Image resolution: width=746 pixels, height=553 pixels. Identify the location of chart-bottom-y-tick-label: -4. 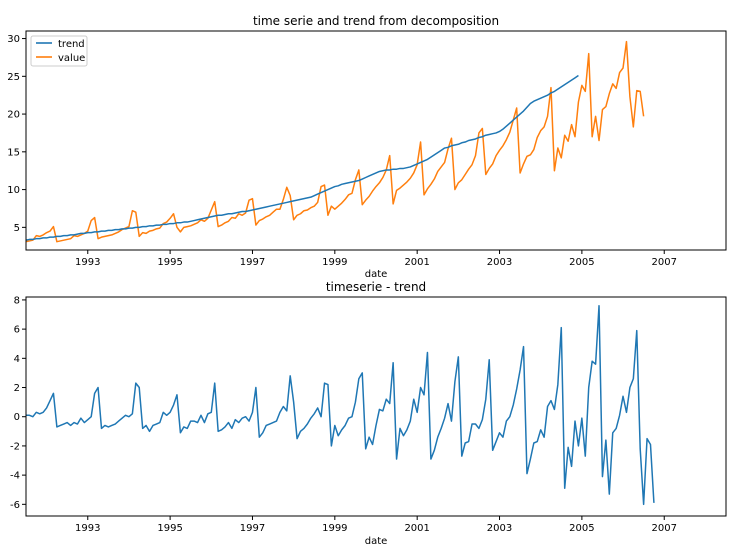
(15, 476).